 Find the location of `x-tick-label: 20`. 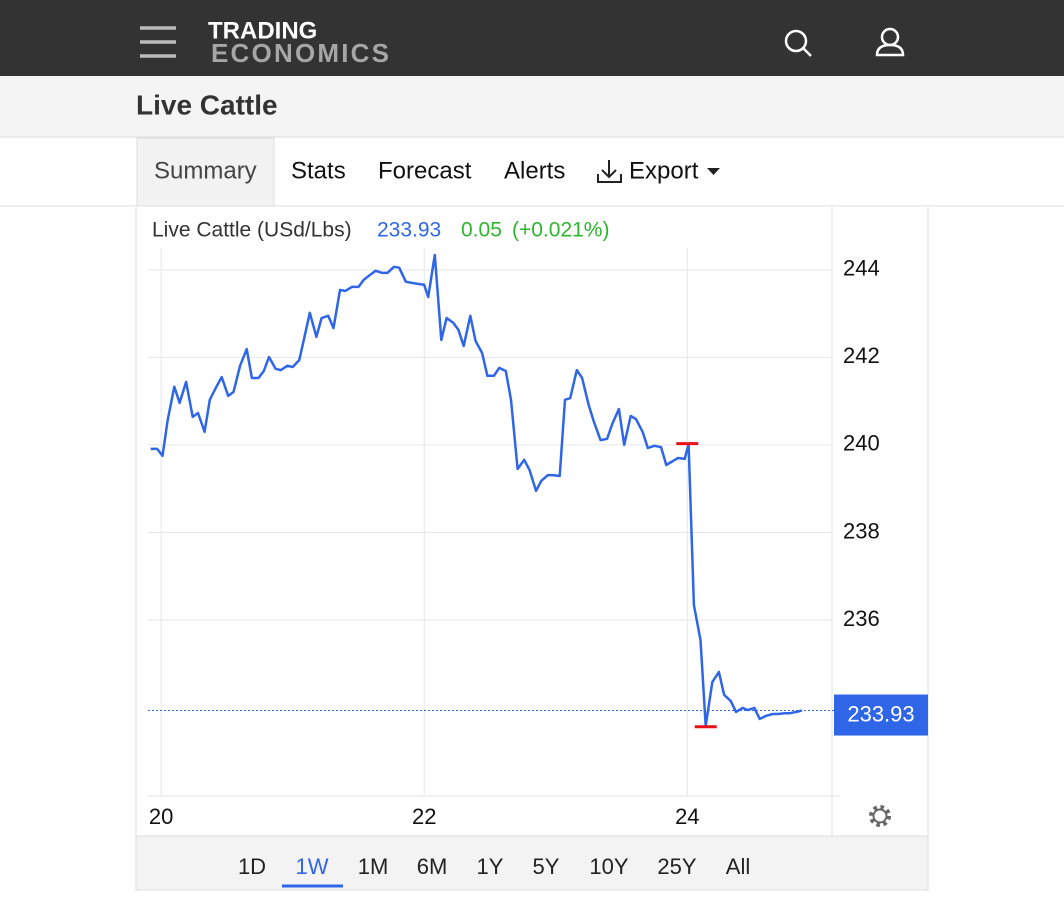

x-tick-label: 20 is located at coordinates (161, 816).